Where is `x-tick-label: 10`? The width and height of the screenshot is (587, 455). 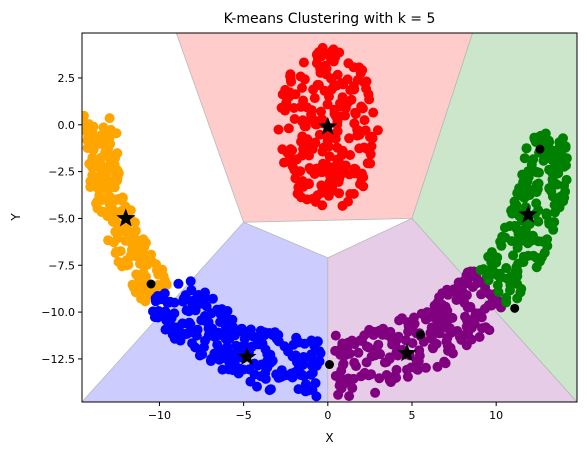 x-tick-label: 10 is located at coordinates (496, 415).